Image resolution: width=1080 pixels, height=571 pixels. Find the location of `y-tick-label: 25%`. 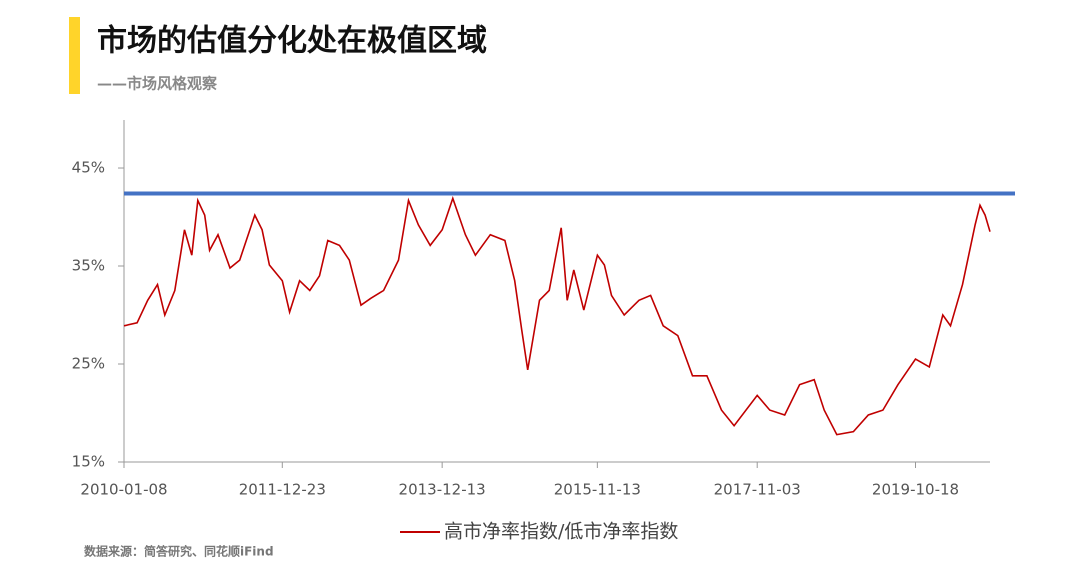

y-tick-label: 25% is located at coordinates (88, 364).